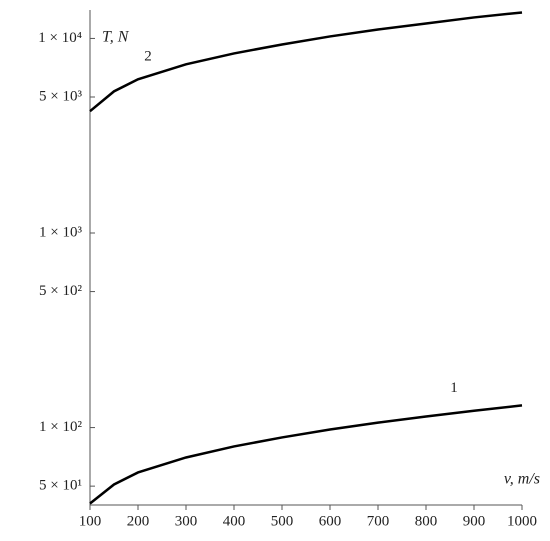 The height and width of the screenshot is (541, 550). What do you see at coordinates (522, 521) in the screenshot?
I see `x-tick-label: 1000` at bounding box center [522, 521].